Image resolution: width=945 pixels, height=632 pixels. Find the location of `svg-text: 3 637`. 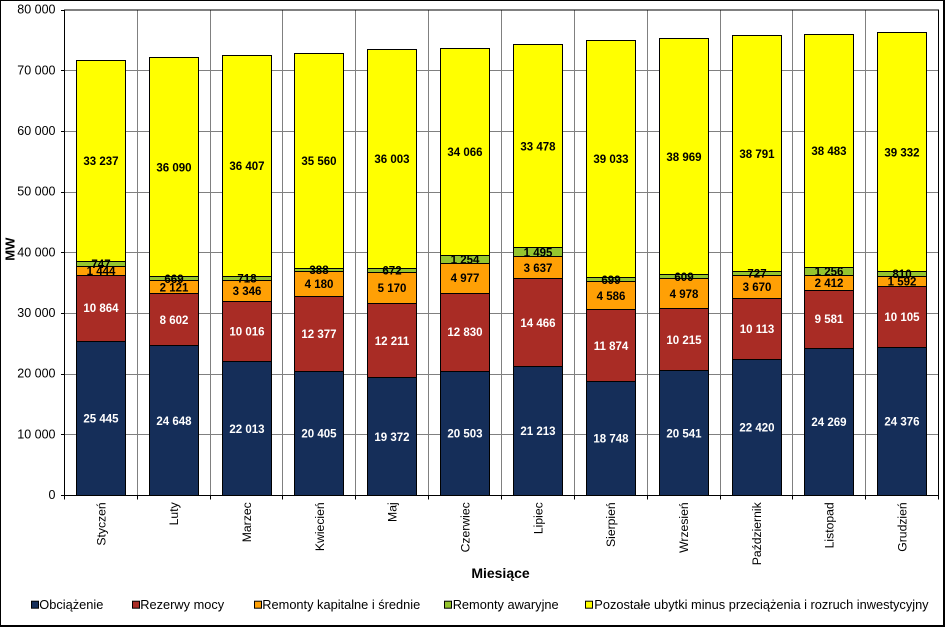

svg-text: 3 637 is located at coordinates (538, 269).